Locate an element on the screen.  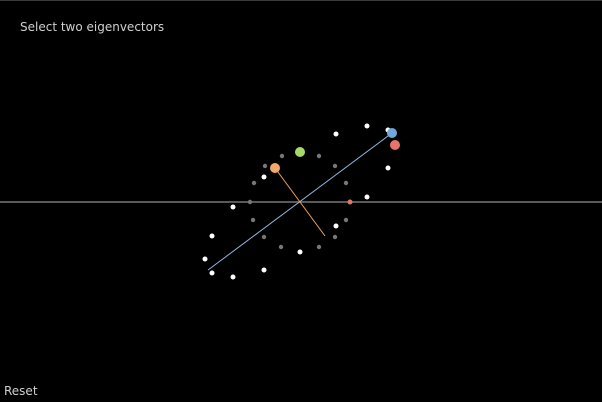
green-handle-icon is located at coordinates (300, 152).